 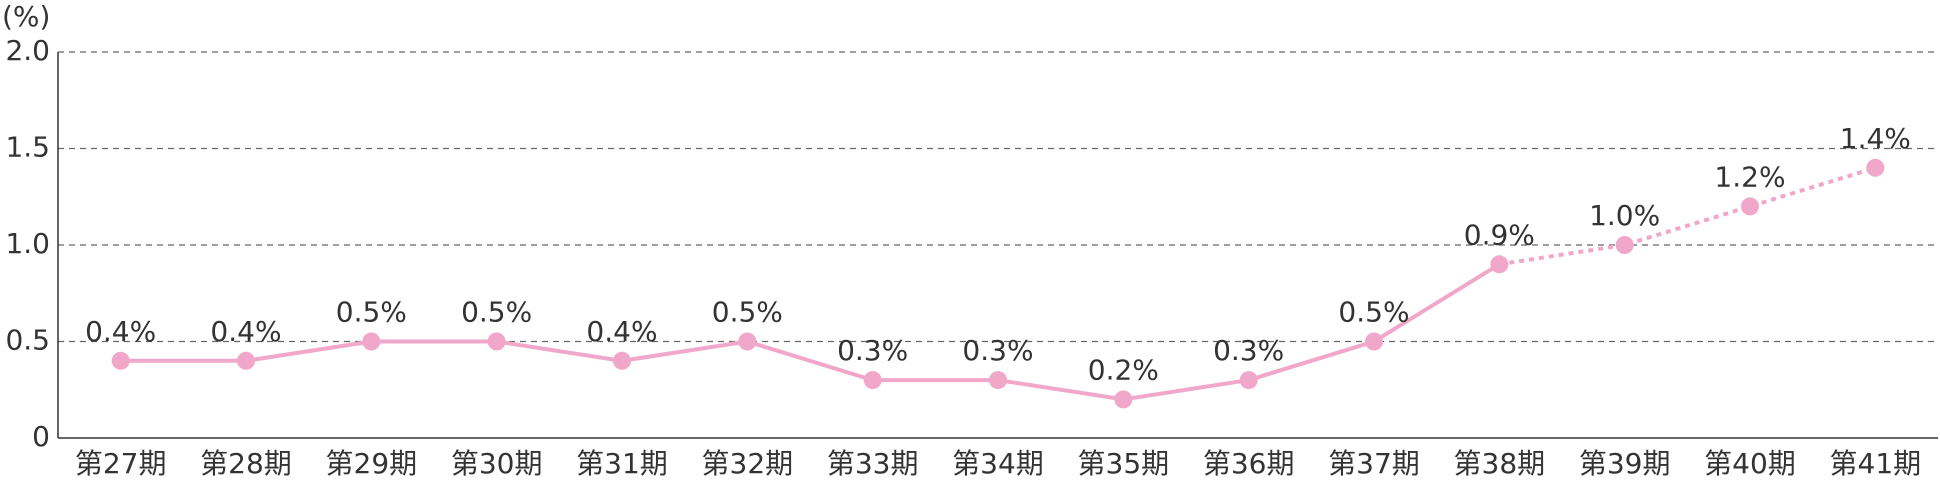 What do you see at coordinates (998, 463) in the screenshot?
I see `x-tick-label: 第34期` at bounding box center [998, 463].